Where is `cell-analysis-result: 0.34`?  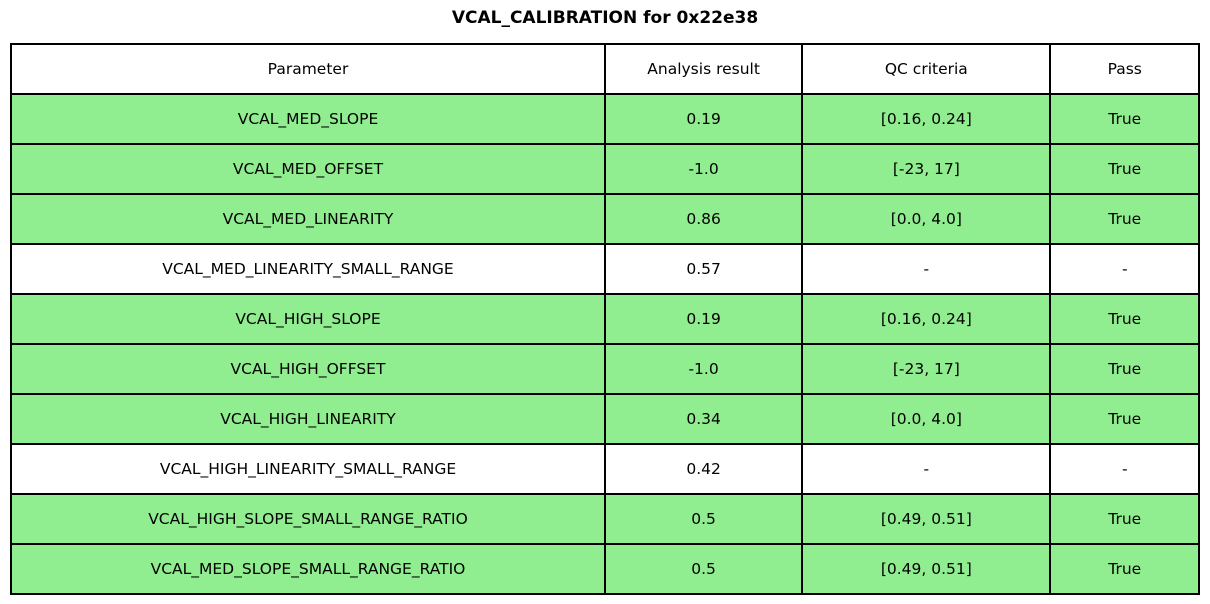 cell-analysis-result: 0.34 is located at coordinates (703, 419).